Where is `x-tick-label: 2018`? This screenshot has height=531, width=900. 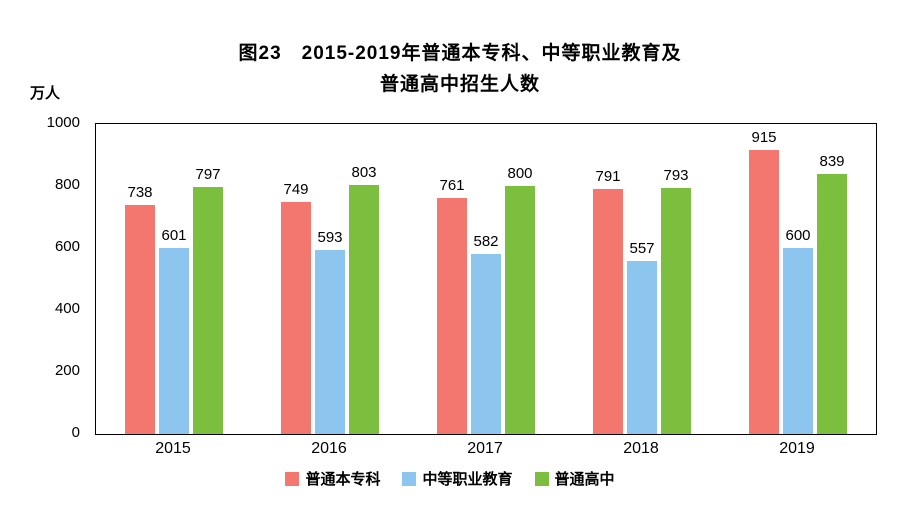 x-tick-label: 2018 is located at coordinates (641, 448).